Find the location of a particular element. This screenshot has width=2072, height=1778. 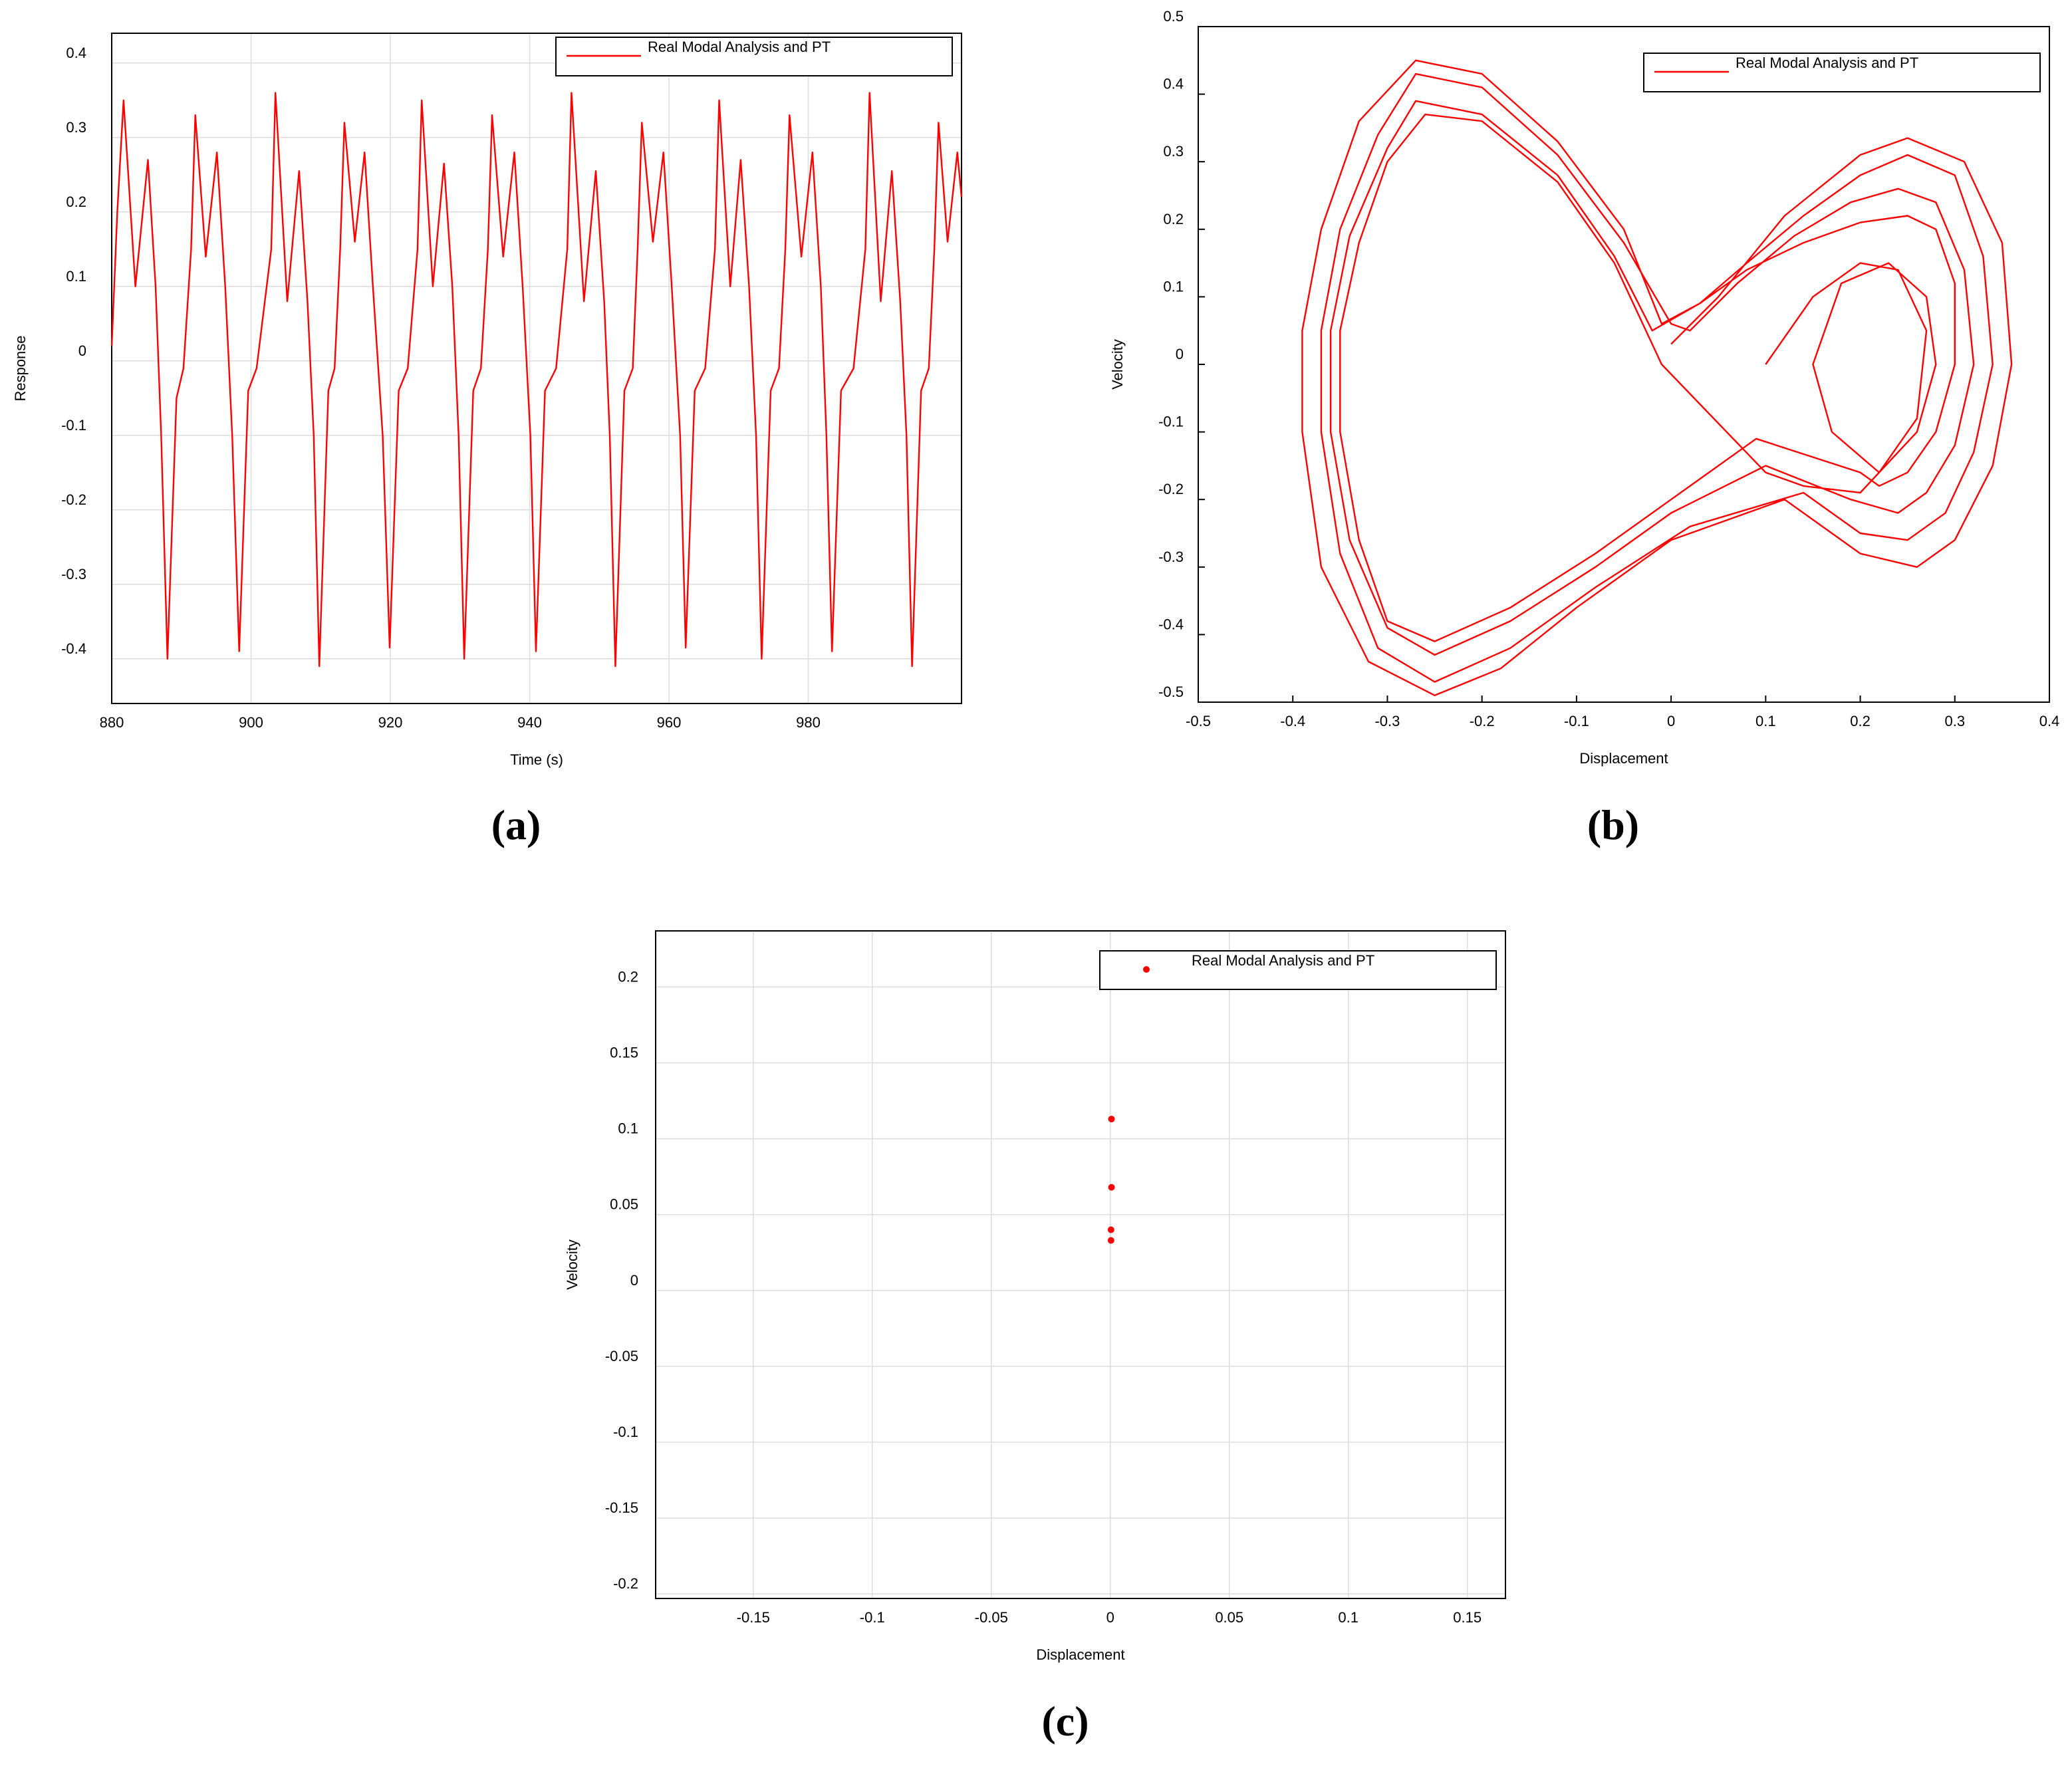

x-tick-label: 0.2 is located at coordinates (1860, 721).